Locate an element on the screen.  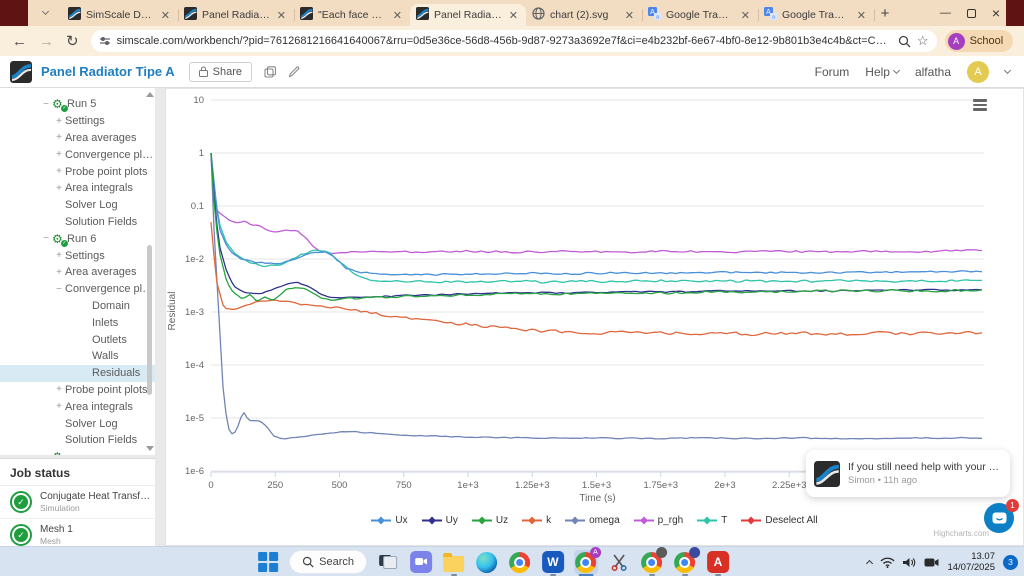
taskbar-teams-chat-button is located at coordinates (421, 562).